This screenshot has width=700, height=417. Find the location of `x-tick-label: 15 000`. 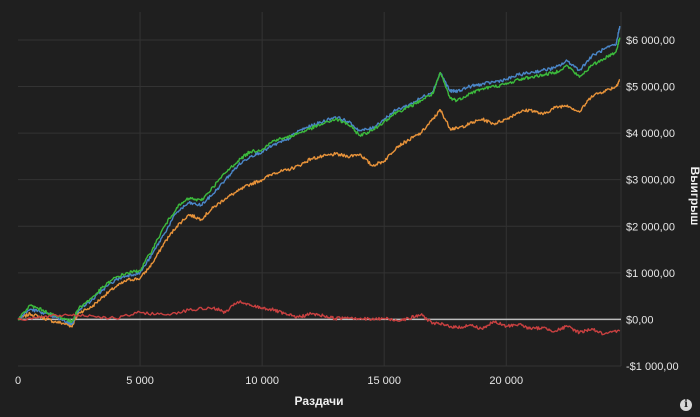

x-tick-label: 15 000 is located at coordinates (384, 381).